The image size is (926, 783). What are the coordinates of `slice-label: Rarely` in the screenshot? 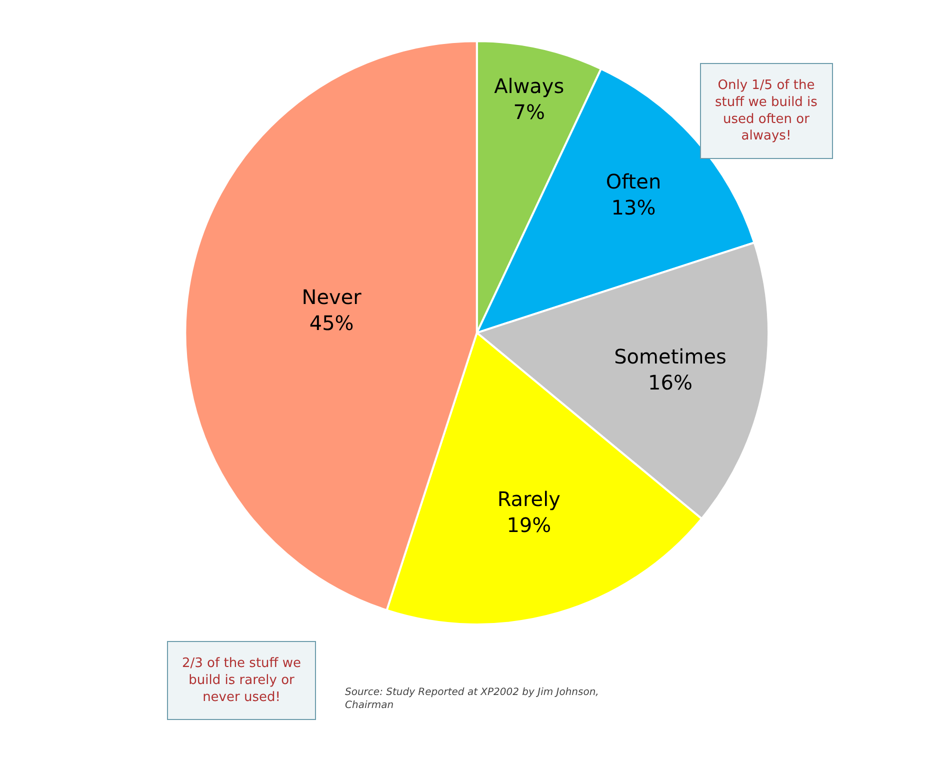 It's located at (529, 499).